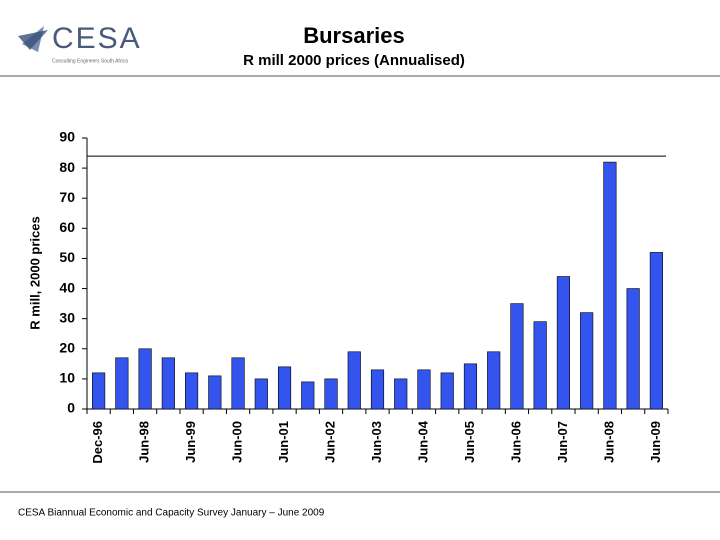 This screenshot has height=540, width=720. Describe the element at coordinates (236, 442) in the screenshot. I see `x-tick-label: Jun-00` at that location.